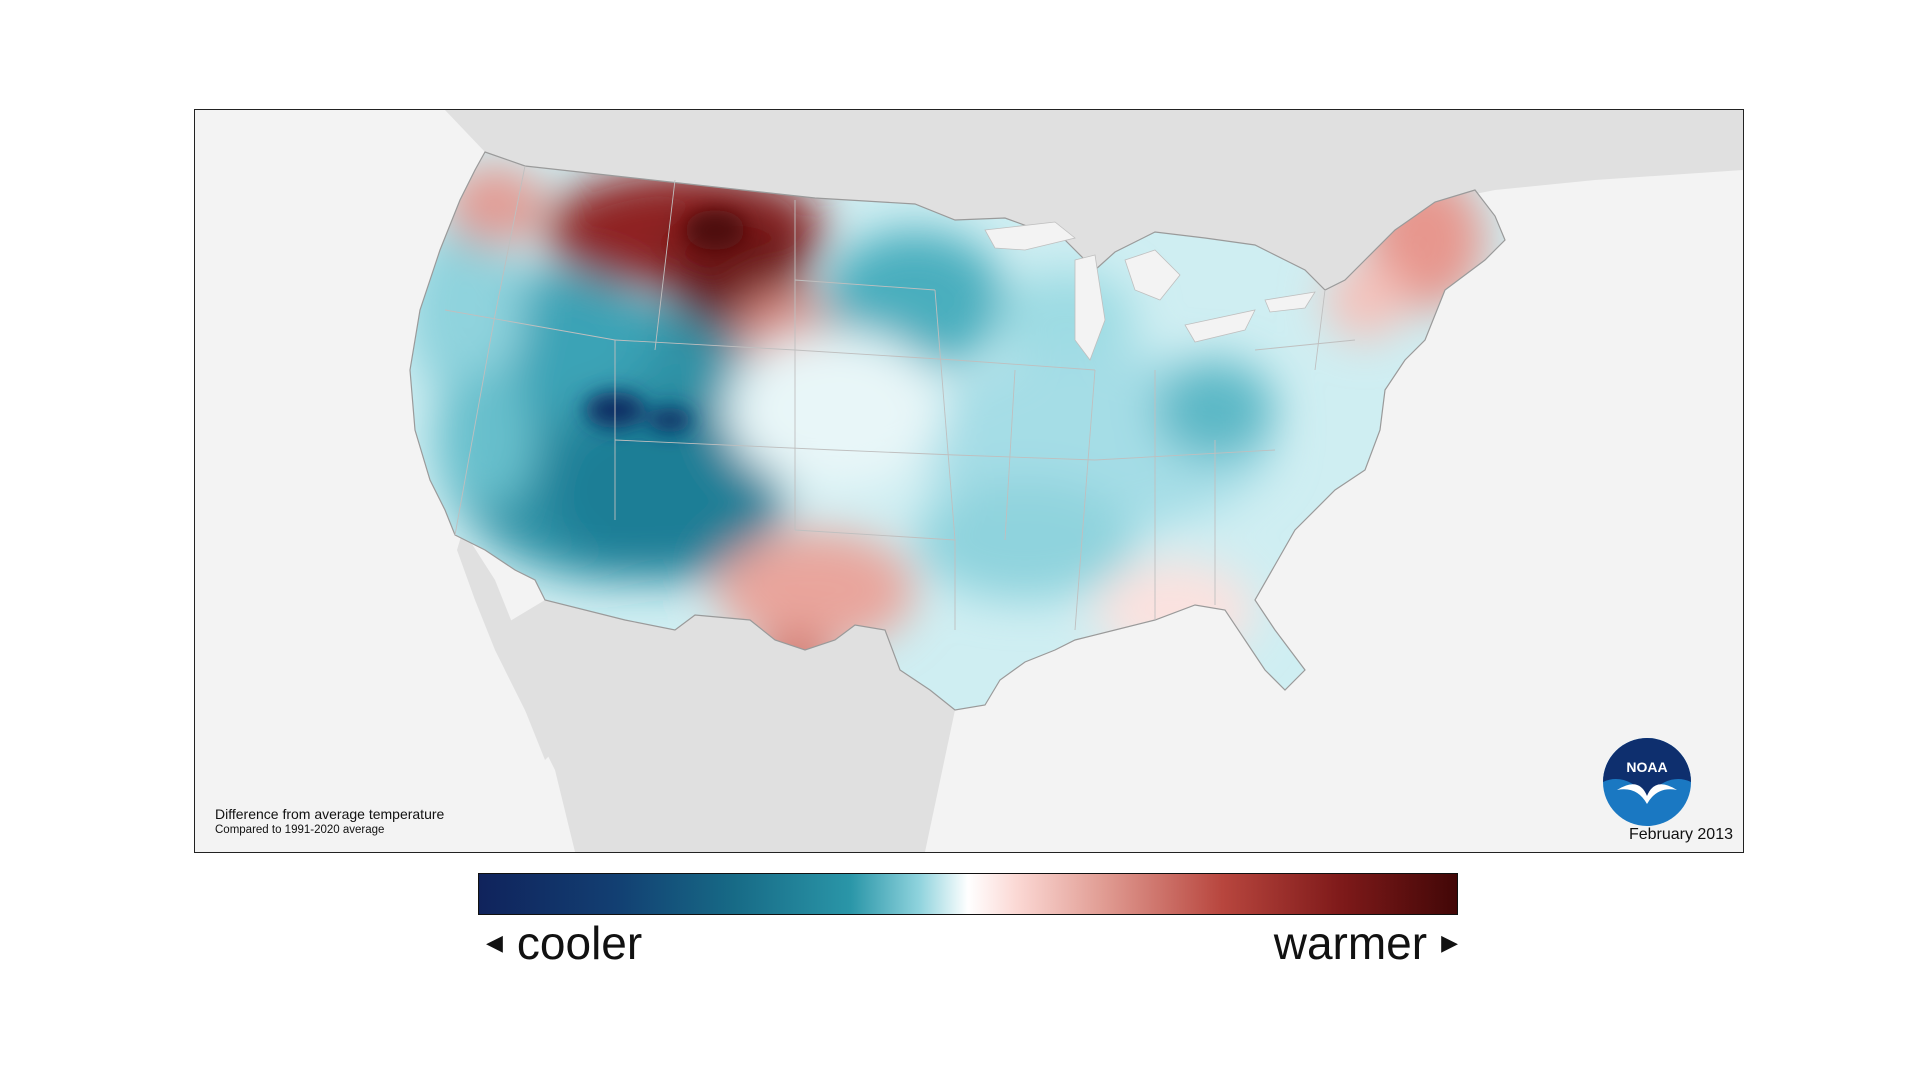 The image size is (1920, 1080). Describe the element at coordinates (300, 830) in the screenshot. I see `caption-subtitle: Compared to 1991-2020 average` at that location.